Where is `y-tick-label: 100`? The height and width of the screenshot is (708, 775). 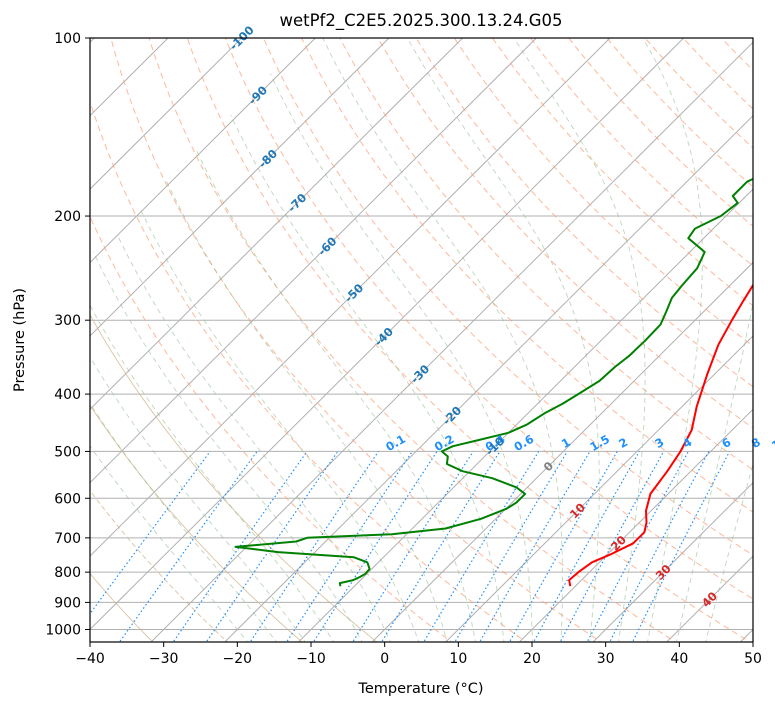 y-tick-label: 100 is located at coordinates (67, 39).